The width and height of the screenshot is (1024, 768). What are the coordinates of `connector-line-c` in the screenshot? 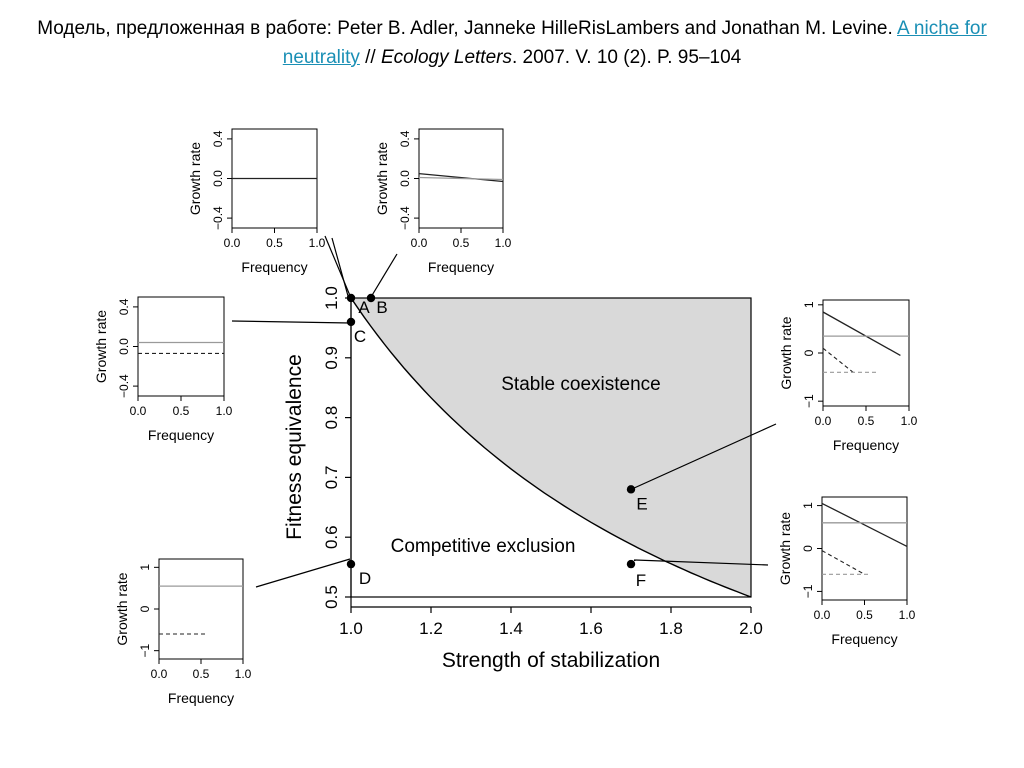 It's located at (291, 322).